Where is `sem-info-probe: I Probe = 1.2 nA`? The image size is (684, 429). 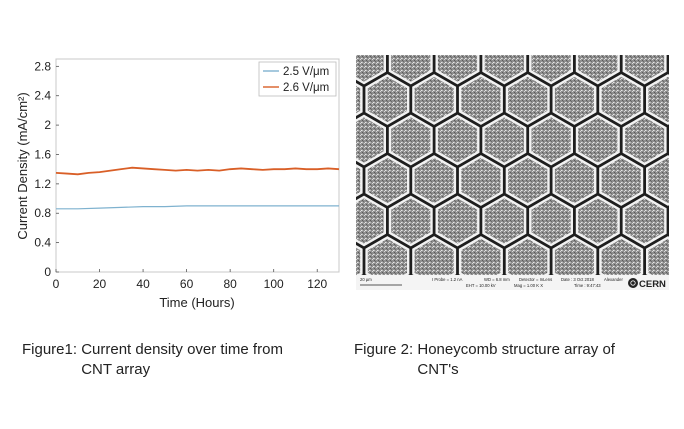
sem-info-probe: I Probe = 1.2 nA is located at coordinates (447, 279).